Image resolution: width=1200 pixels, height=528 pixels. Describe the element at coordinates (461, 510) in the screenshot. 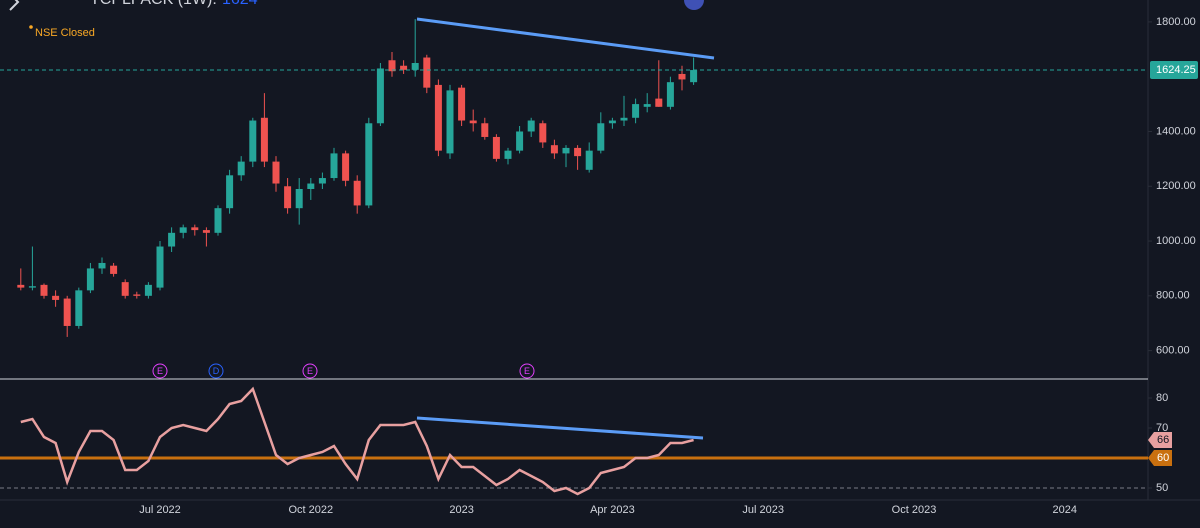

I see `x-tick-label: 2023` at that location.